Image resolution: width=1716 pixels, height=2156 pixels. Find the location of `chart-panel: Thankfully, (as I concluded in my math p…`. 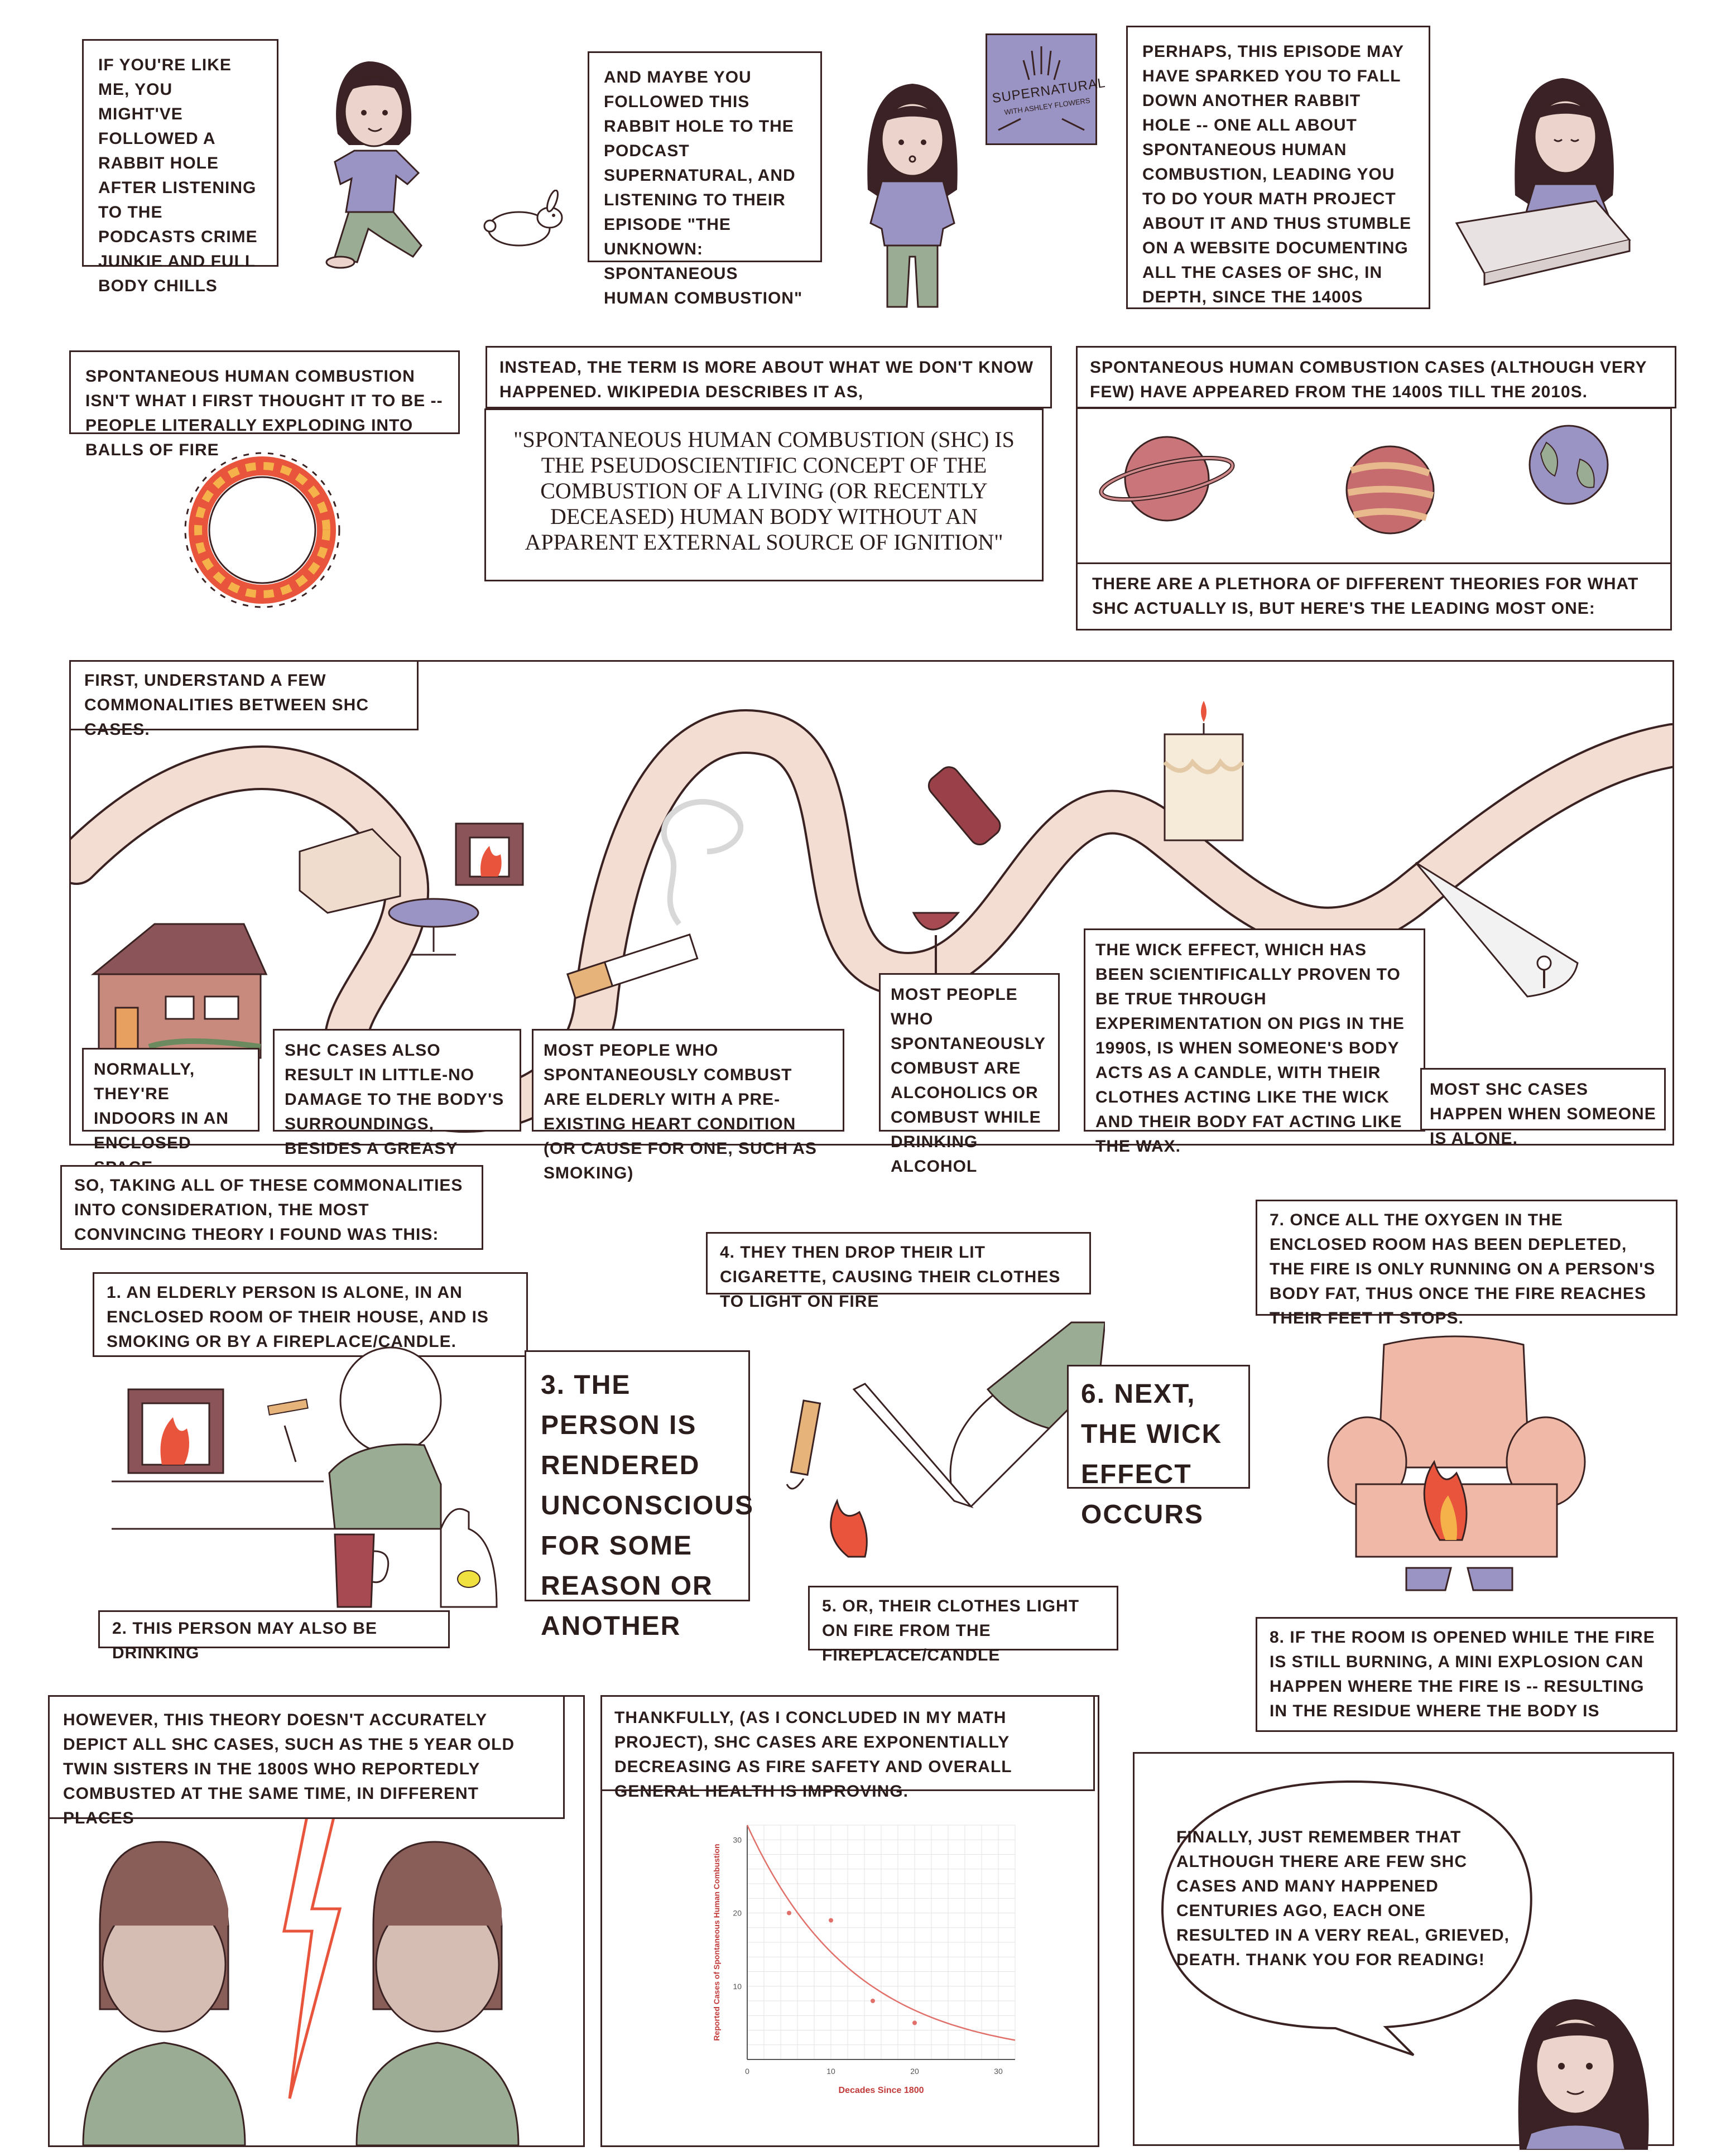

chart-panel: Thankfully, (as I concluded in my math p… is located at coordinates (849, 1921).